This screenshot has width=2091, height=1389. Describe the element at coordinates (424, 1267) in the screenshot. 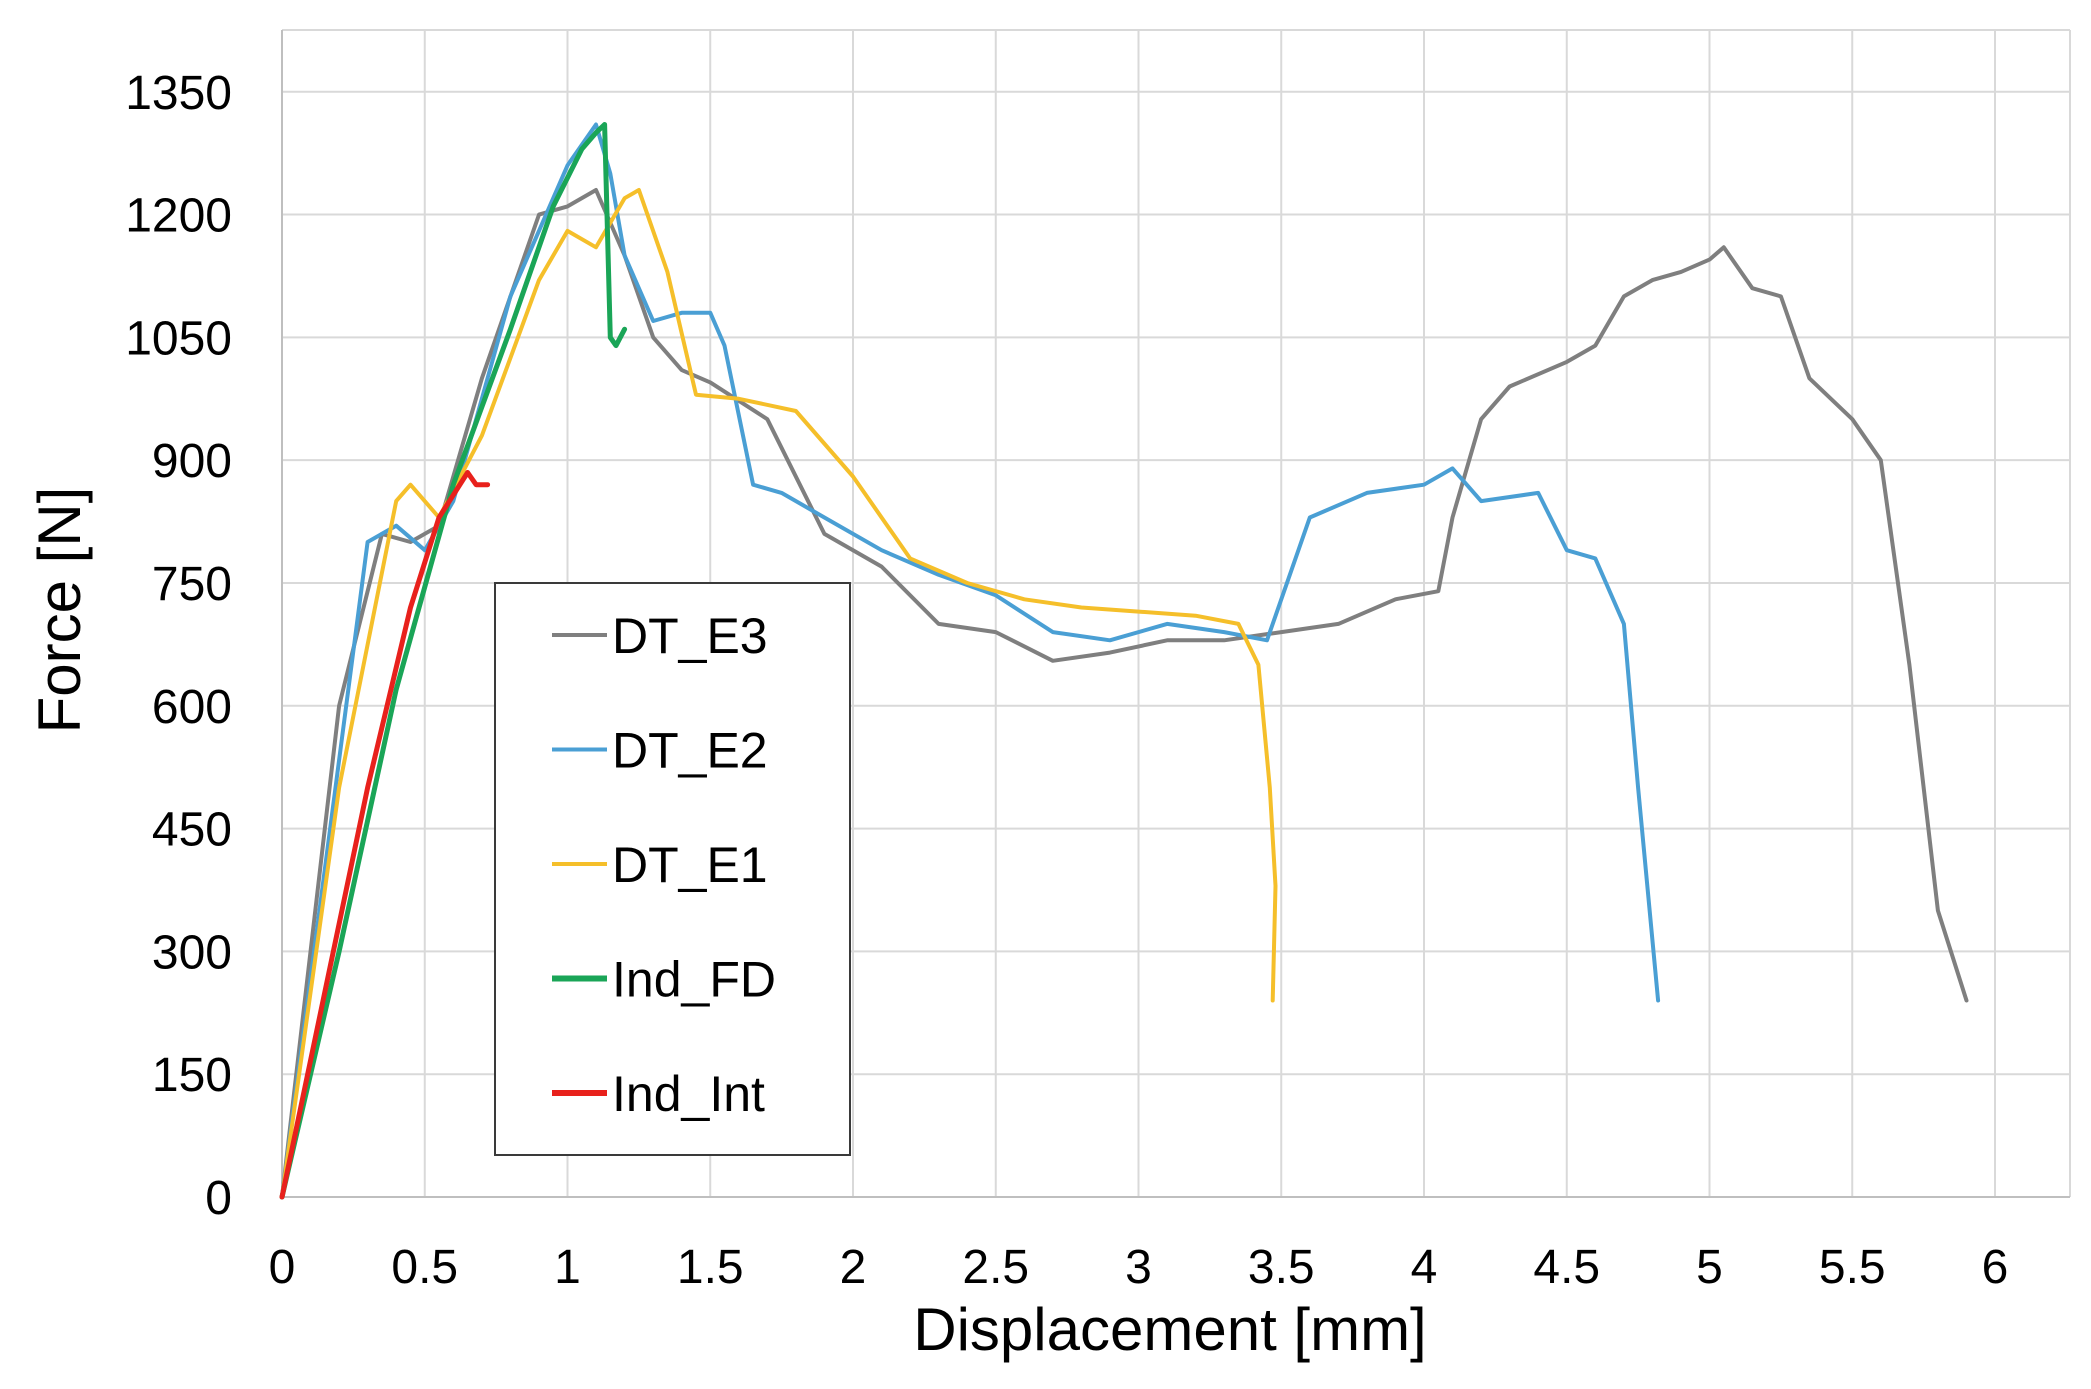

I see `x-tick-label: 0.5` at that location.